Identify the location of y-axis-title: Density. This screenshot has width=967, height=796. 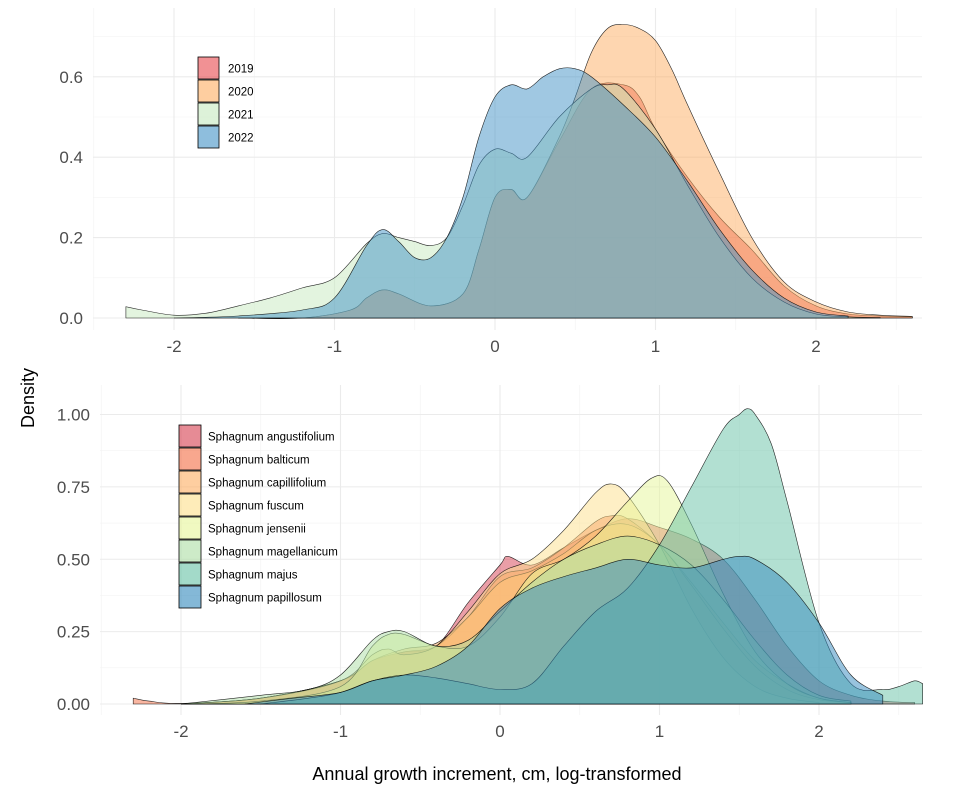
(28, 398).